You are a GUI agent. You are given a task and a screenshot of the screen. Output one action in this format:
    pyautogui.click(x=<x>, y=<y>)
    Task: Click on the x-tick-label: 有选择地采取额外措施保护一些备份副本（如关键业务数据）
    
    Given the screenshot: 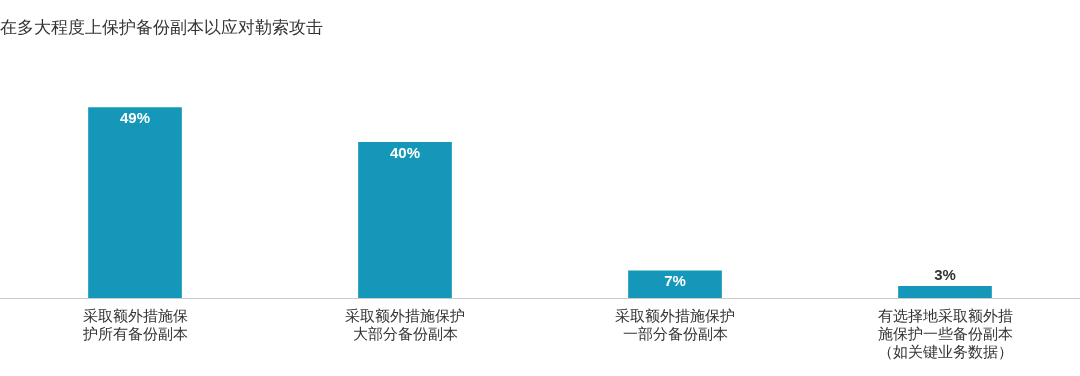 What is the action you would take?
    pyautogui.click(x=945, y=334)
    